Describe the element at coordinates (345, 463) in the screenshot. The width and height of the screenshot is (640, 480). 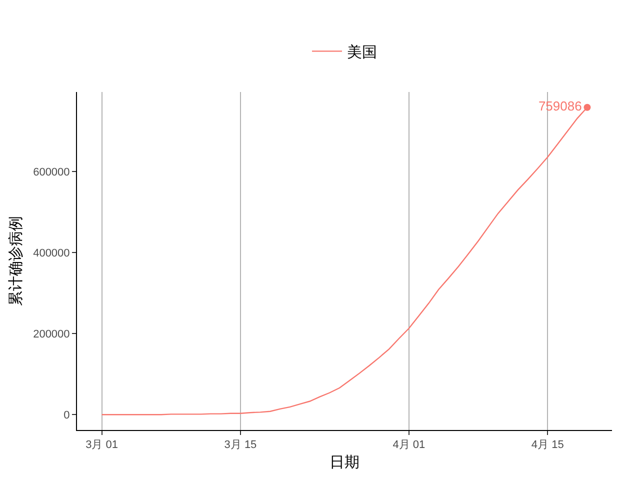
I see `x-axis-title: 日期` at that location.